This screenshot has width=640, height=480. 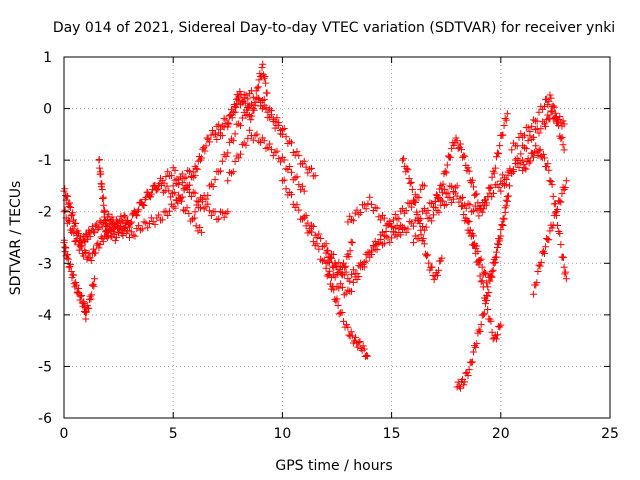 I want to click on data-point-arc3, so click(x=93, y=249).